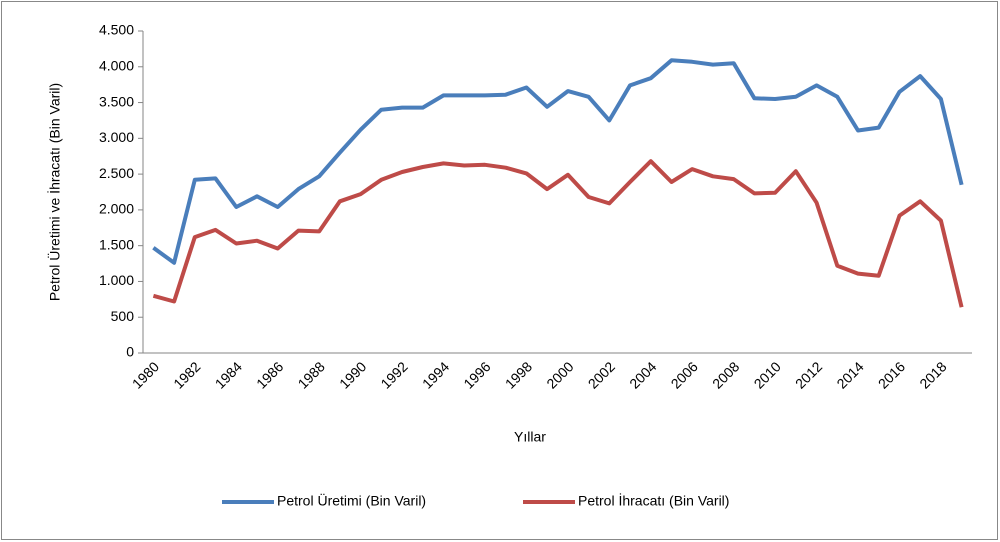  What do you see at coordinates (130, 352) in the screenshot?
I see `y-tick-label: 0` at bounding box center [130, 352].